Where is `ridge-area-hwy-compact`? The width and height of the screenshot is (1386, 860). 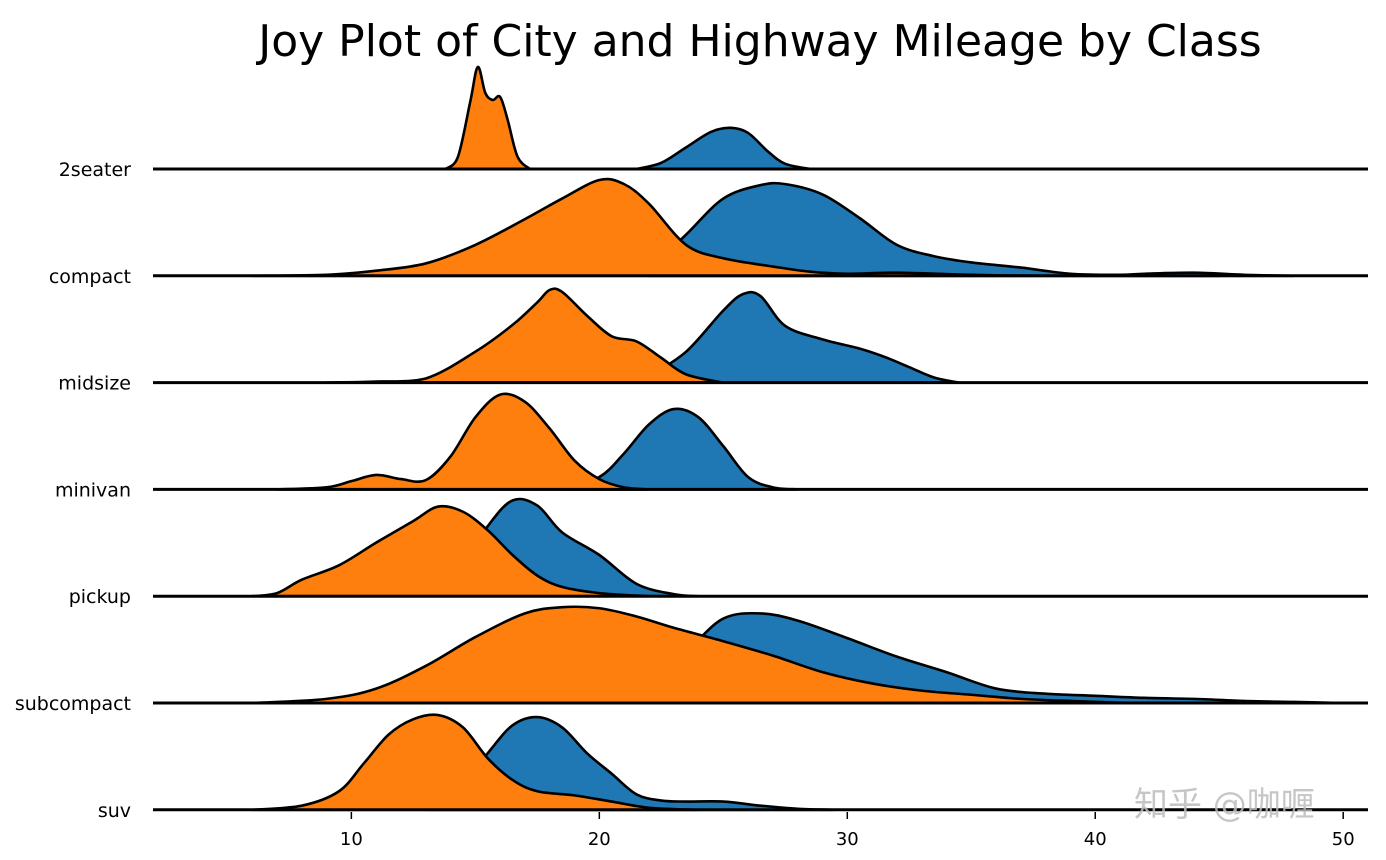
ridge-area-hwy-compact is located at coordinates (971, 229).